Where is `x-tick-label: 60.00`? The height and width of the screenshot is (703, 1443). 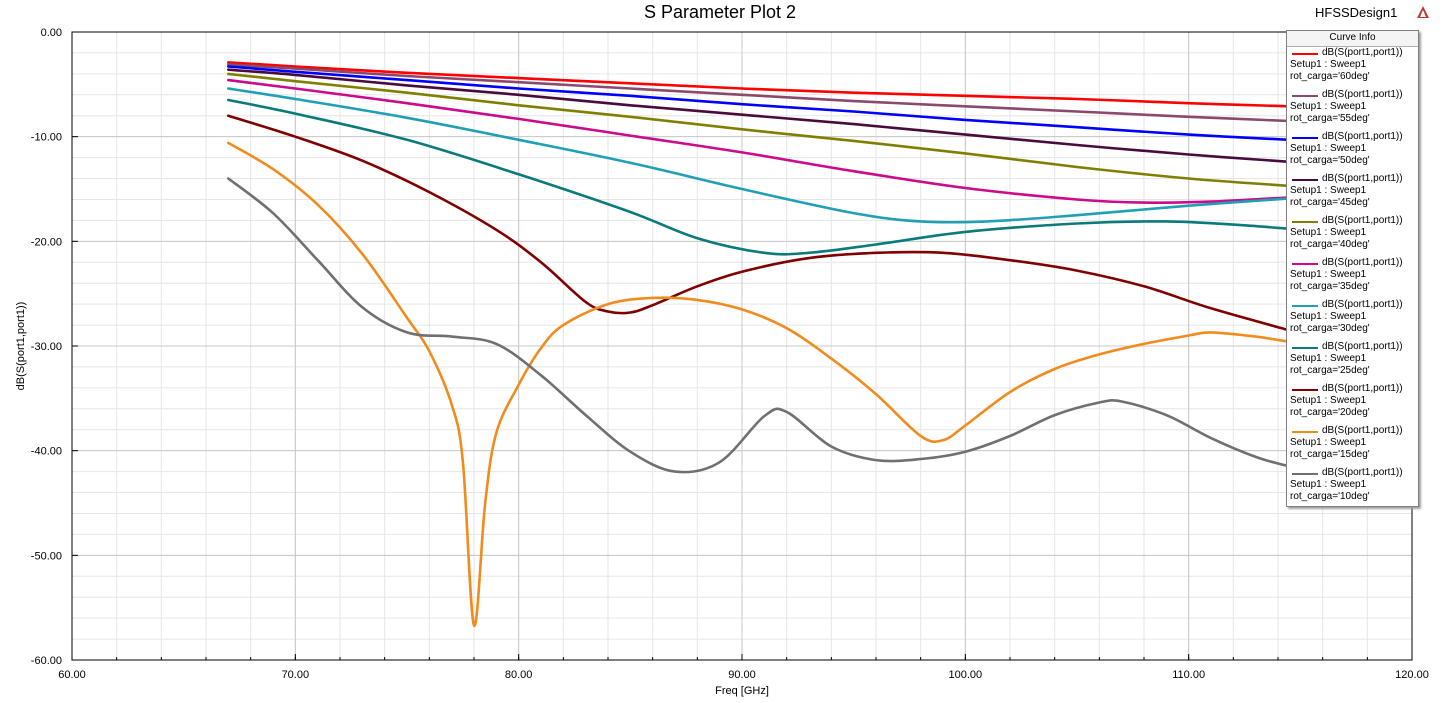 x-tick-label: 60.00 is located at coordinates (72, 675).